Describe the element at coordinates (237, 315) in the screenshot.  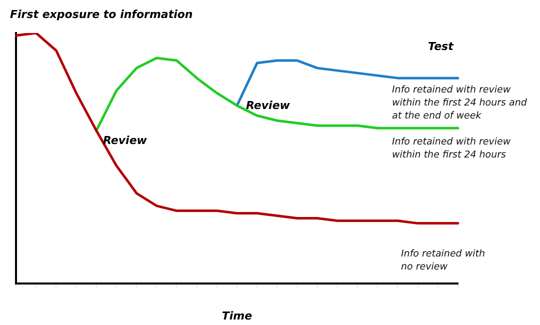
I see `x-axis-title: Time` at that location.